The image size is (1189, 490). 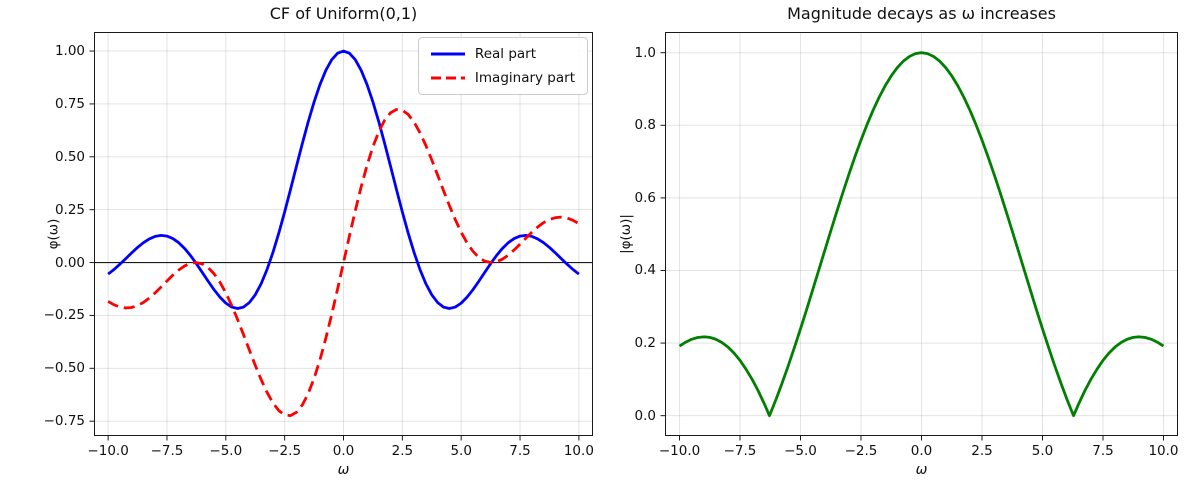 I want to click on y-tick-label: 0.8, so click(x=645, y=125).